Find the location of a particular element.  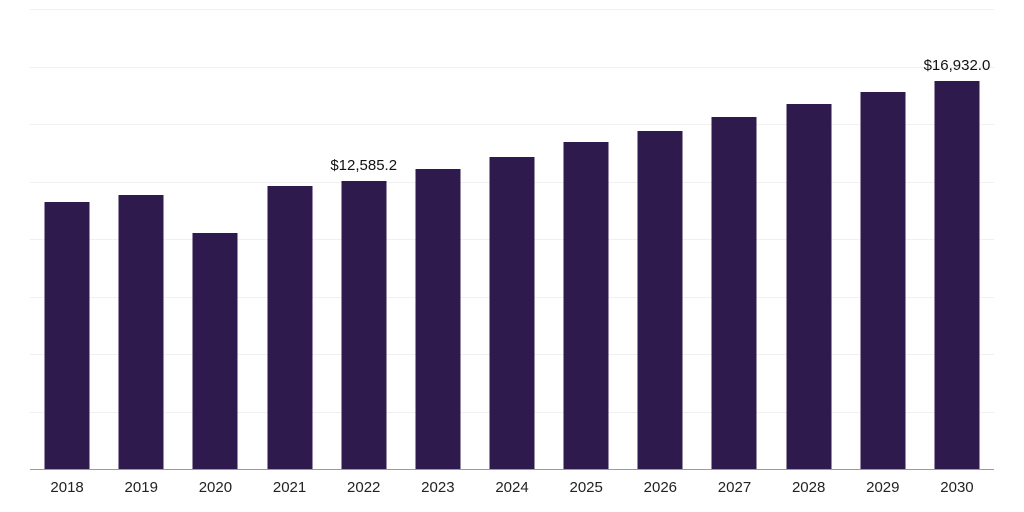

x-axis-tick-2022: 2022 is located at coordinates (364, 487).